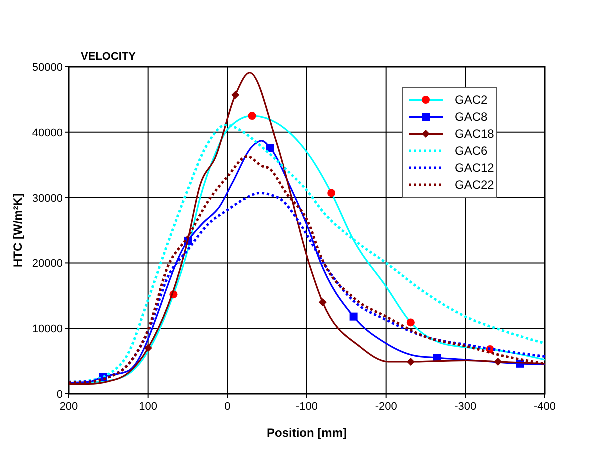 This screenshot has height=452, width=603. Describe the element at coordinates (475, 185) in the screenshot. I see `legend-label: GAC22` at that location.